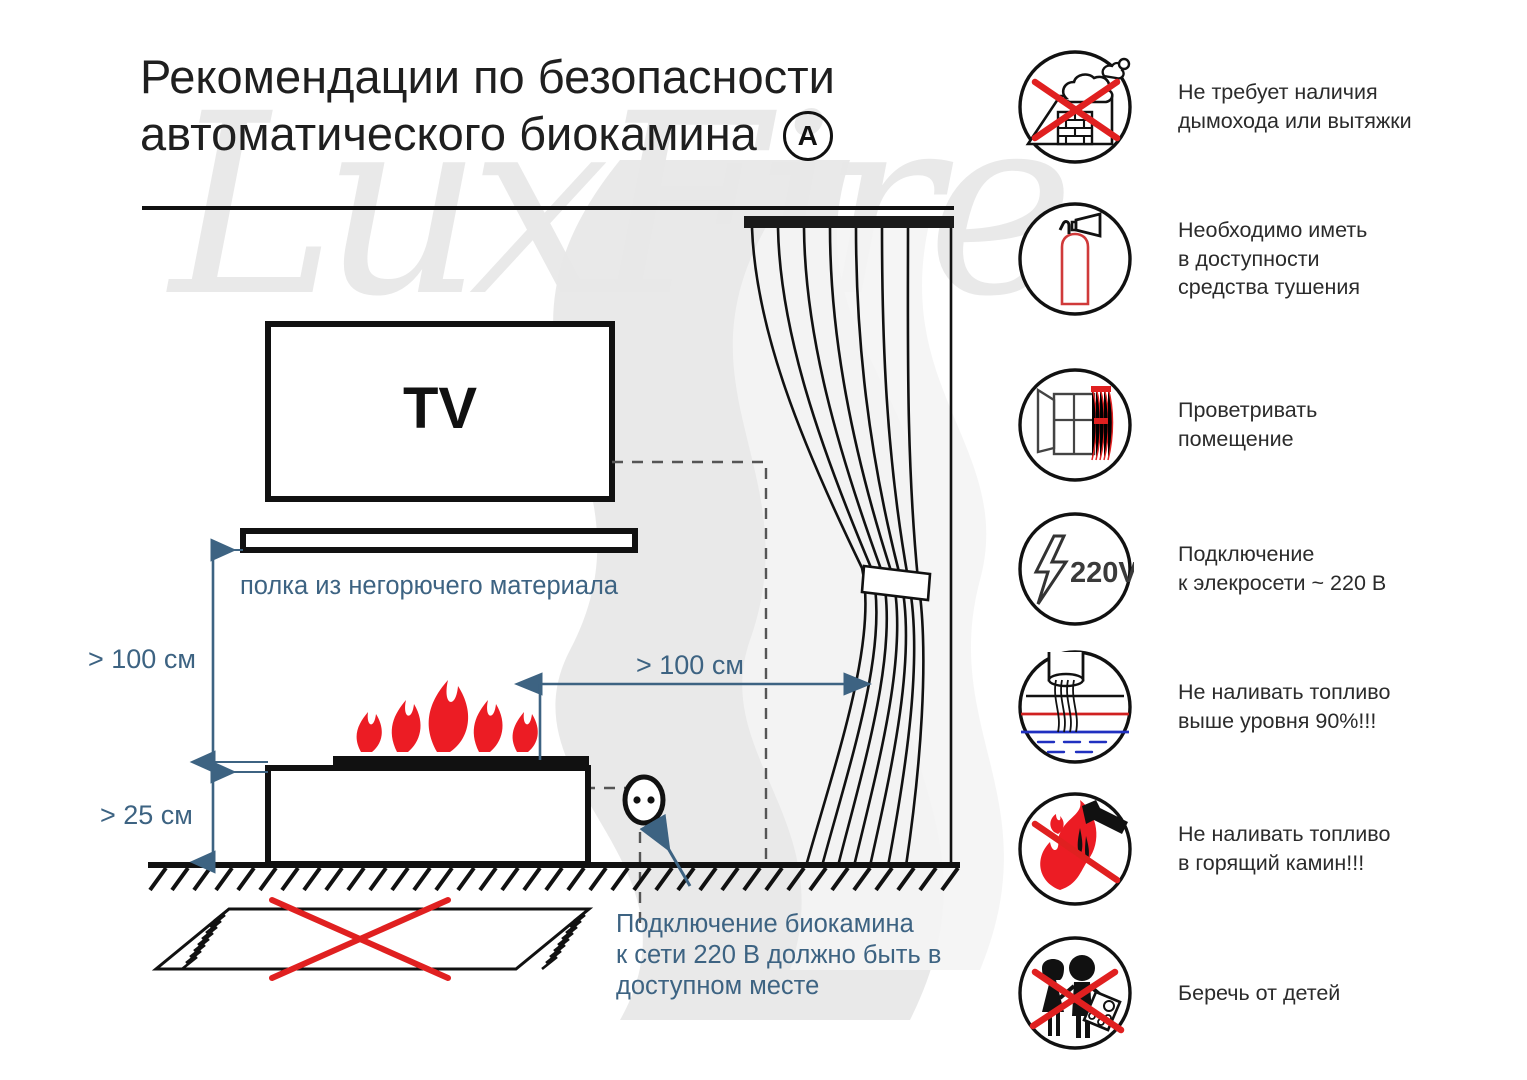 The height and width of the screenshot is (1080, 1527). What do you see at coordinates (644, 800) in the screenshot?
I see `power-socket-icon` at bounding box center [644, 800].